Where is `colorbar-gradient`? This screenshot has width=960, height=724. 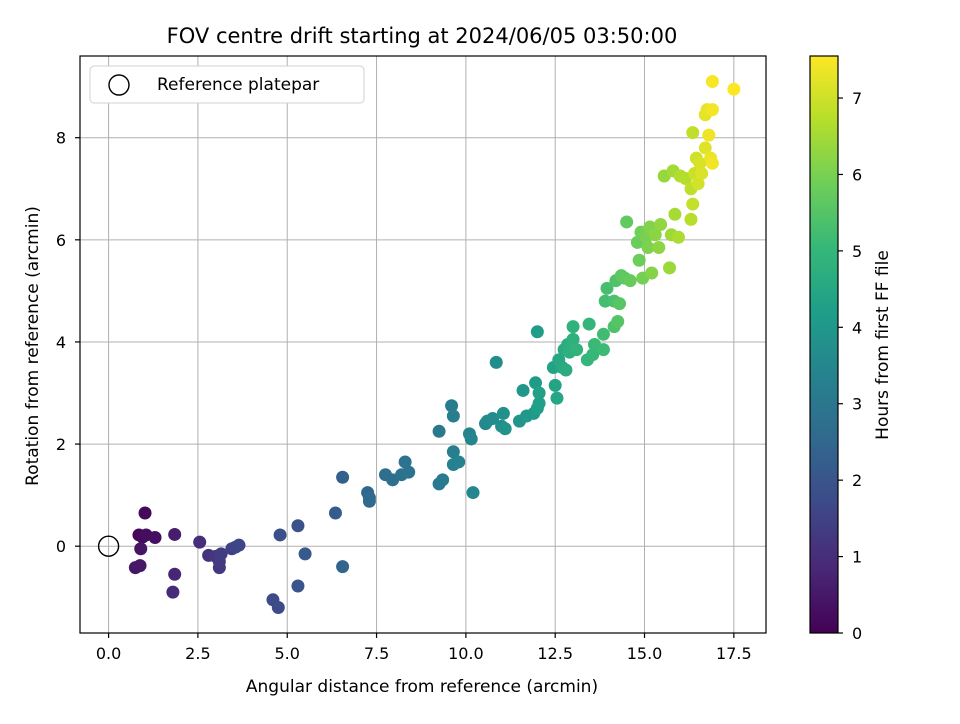
colorbar-gradient is located at coordinates (824, 344).